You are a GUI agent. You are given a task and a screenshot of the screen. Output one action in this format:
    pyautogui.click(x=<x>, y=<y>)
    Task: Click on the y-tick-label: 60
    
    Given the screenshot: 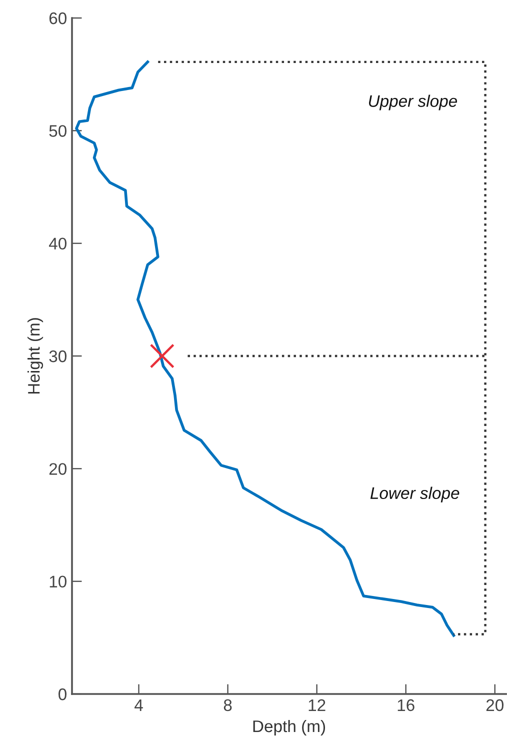 What is the action you would take?
    pyautogui.click(x=57, y=18)
    